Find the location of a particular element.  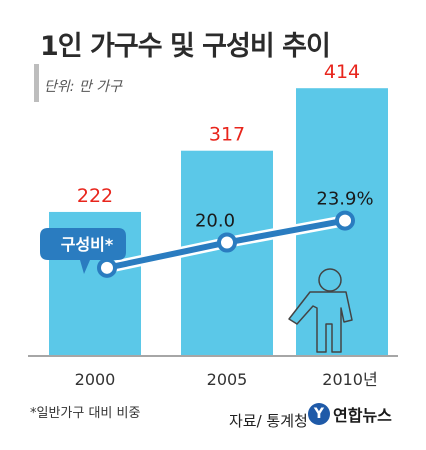

bar-value-label: 317 is located at coordinates (227, 135).